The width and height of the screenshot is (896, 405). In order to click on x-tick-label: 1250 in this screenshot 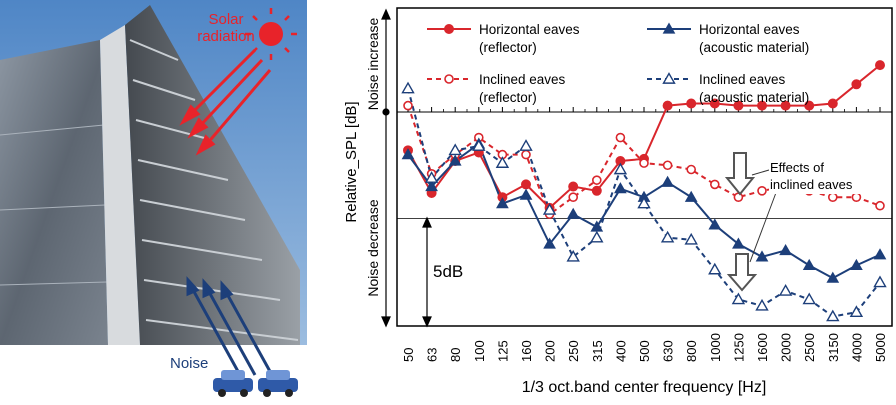, I will do `click(738, 347)`.